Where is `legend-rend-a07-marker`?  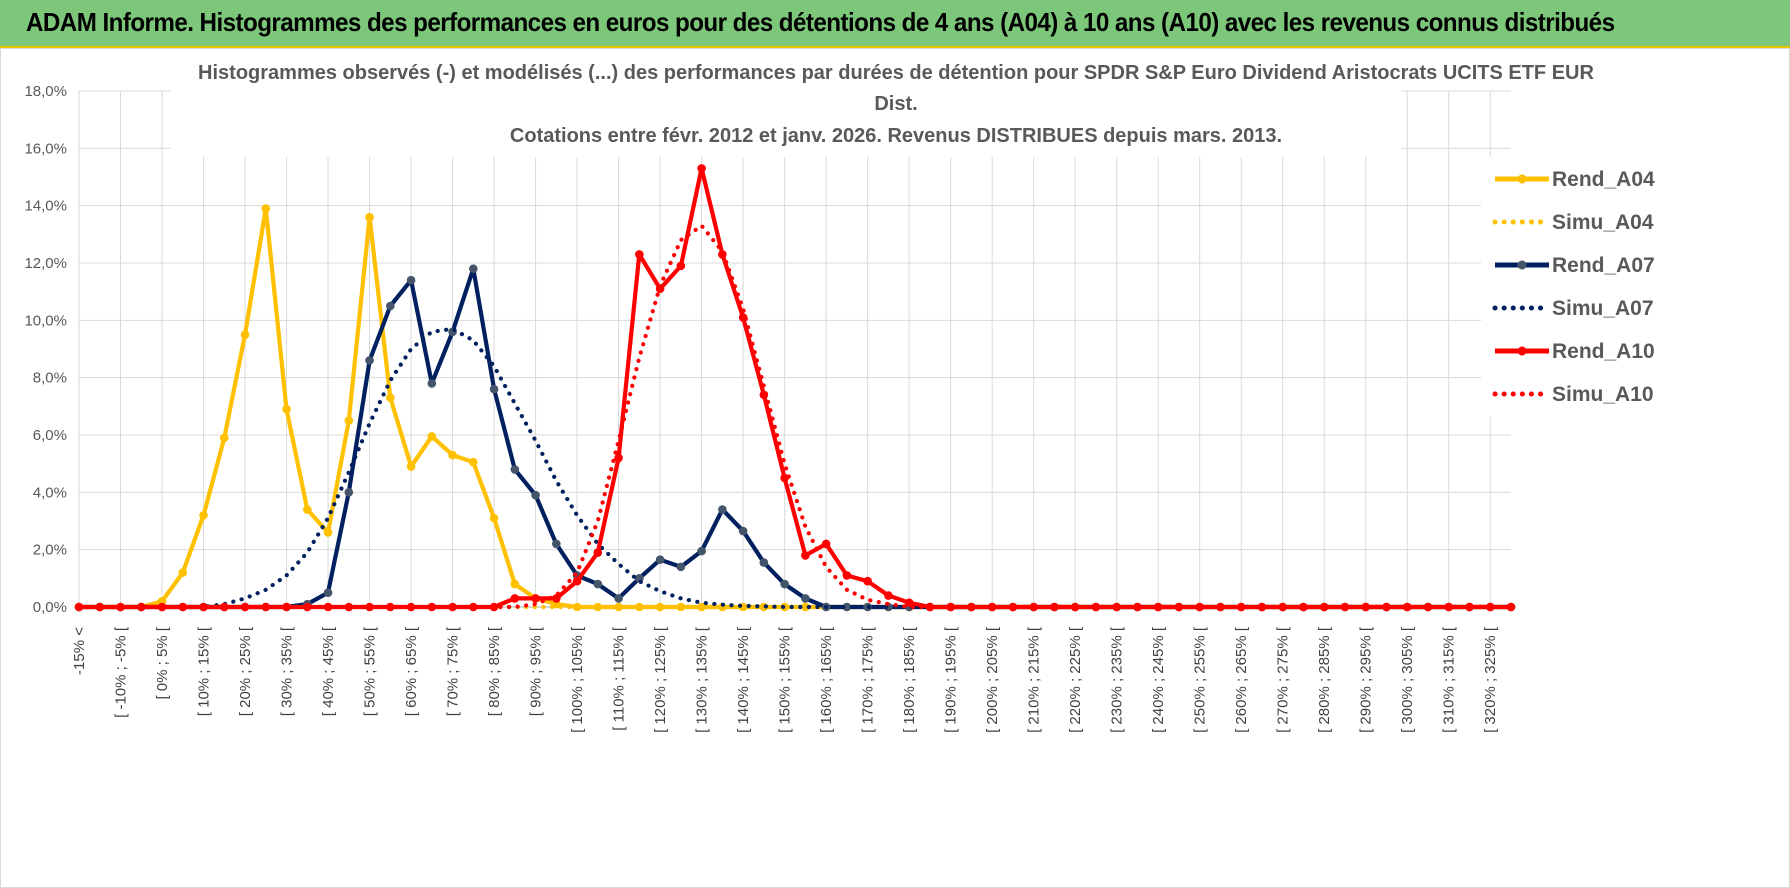 legend-rend-a07-marker is located at coordinates (1522, 265).